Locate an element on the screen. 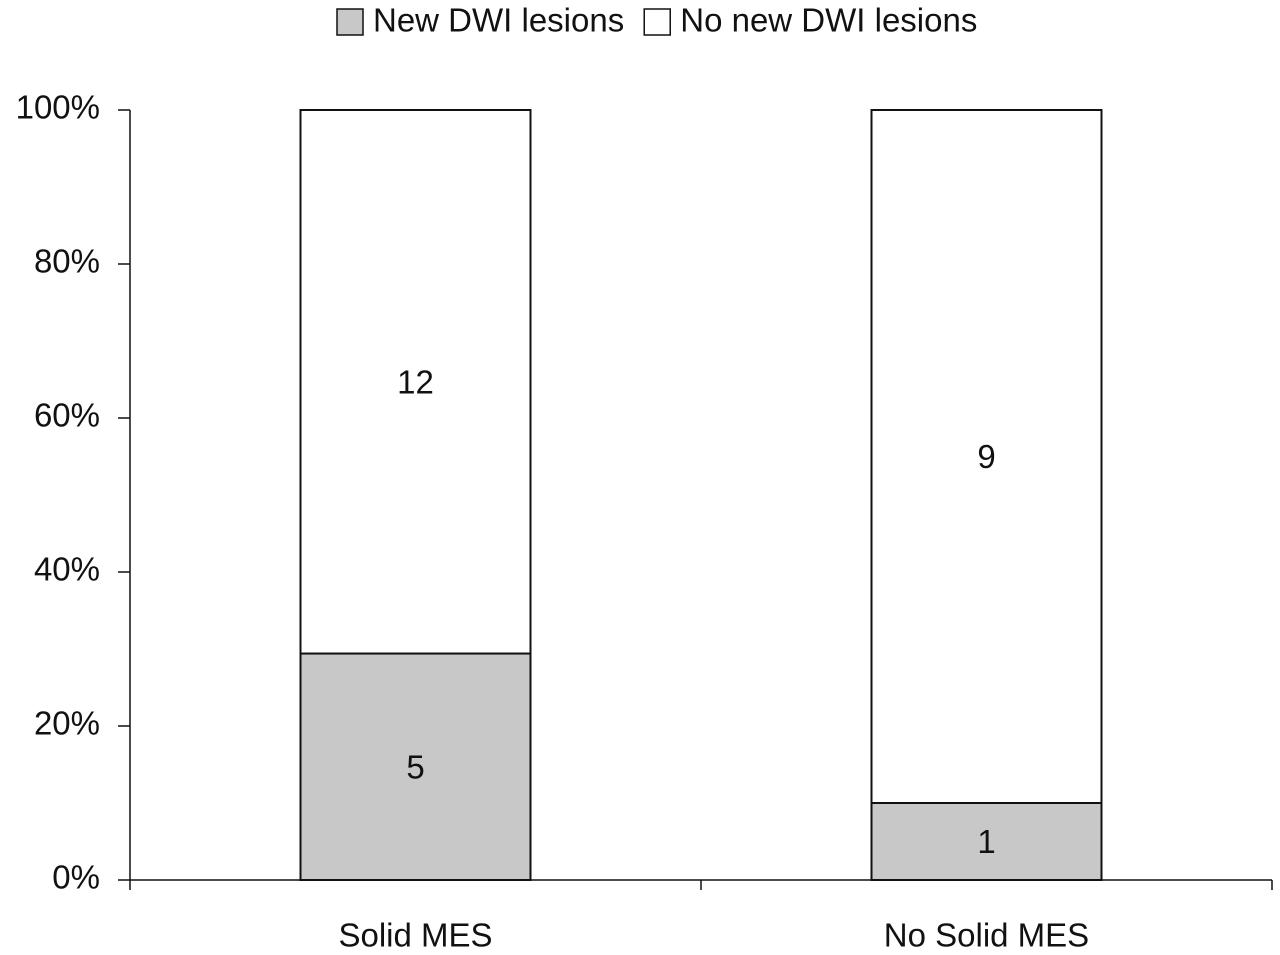 This screenshot has width=1280, height=955. data-label: 9 is located at coordinates (986, 456).